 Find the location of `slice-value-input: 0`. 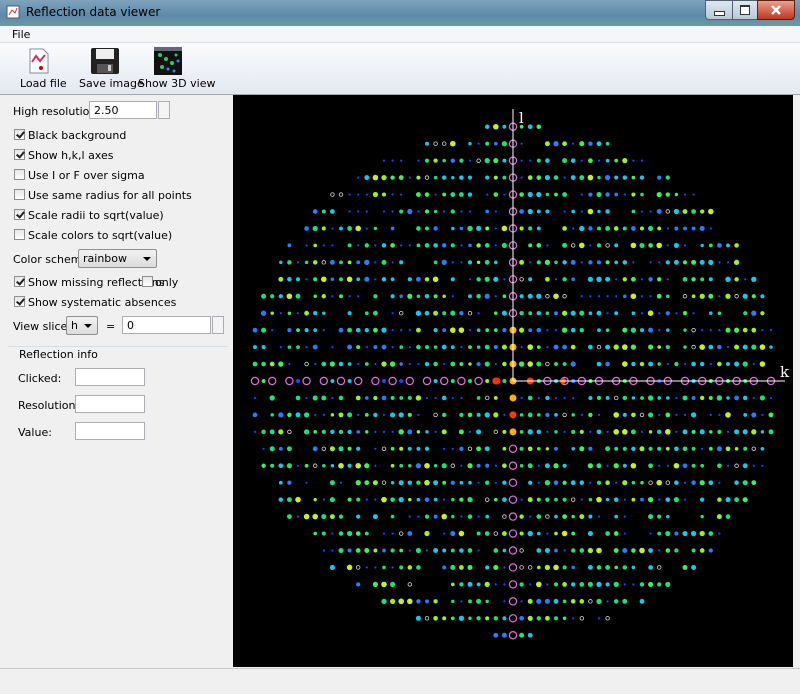

slice-value-input: 0 is located at coordinates (166, 325).